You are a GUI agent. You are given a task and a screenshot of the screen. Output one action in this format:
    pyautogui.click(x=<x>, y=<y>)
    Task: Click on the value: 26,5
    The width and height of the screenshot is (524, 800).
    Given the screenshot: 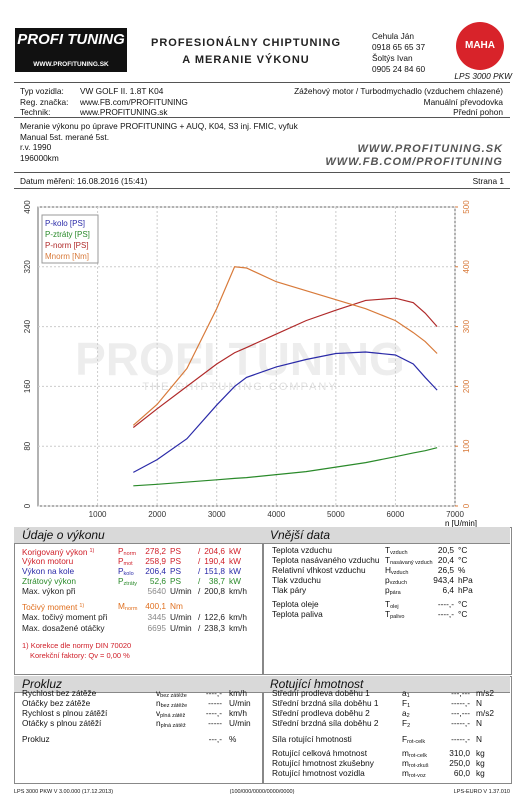 What is the action you would take?
    pyautogui.click(x=445, y=570)
    